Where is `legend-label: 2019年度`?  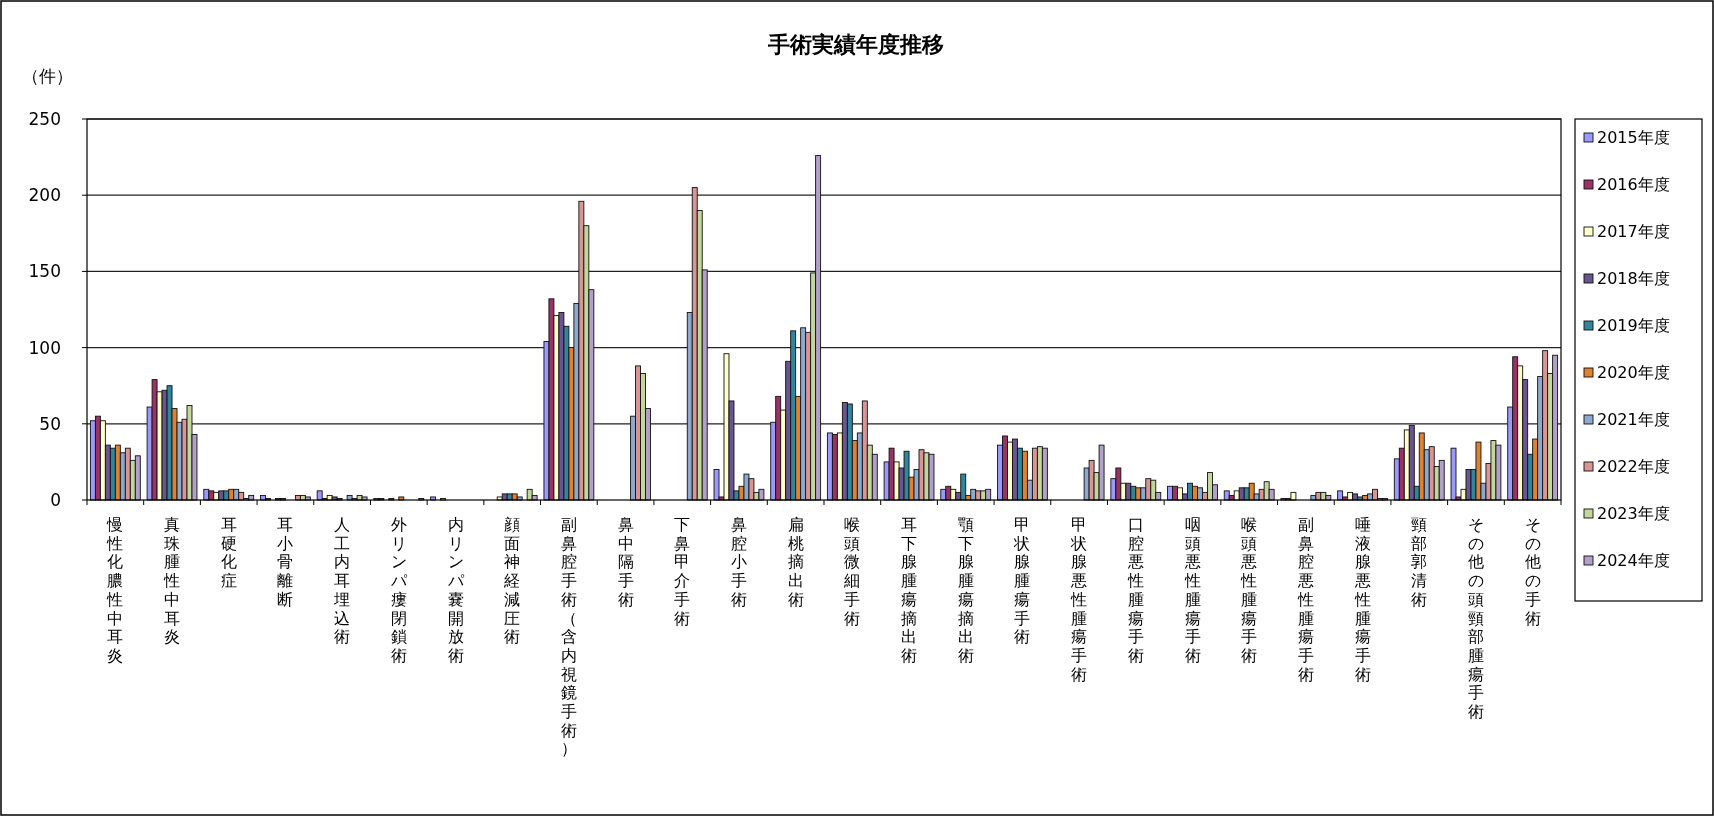
legend-label: 2019年度 is located at coordinates (1633, 325).